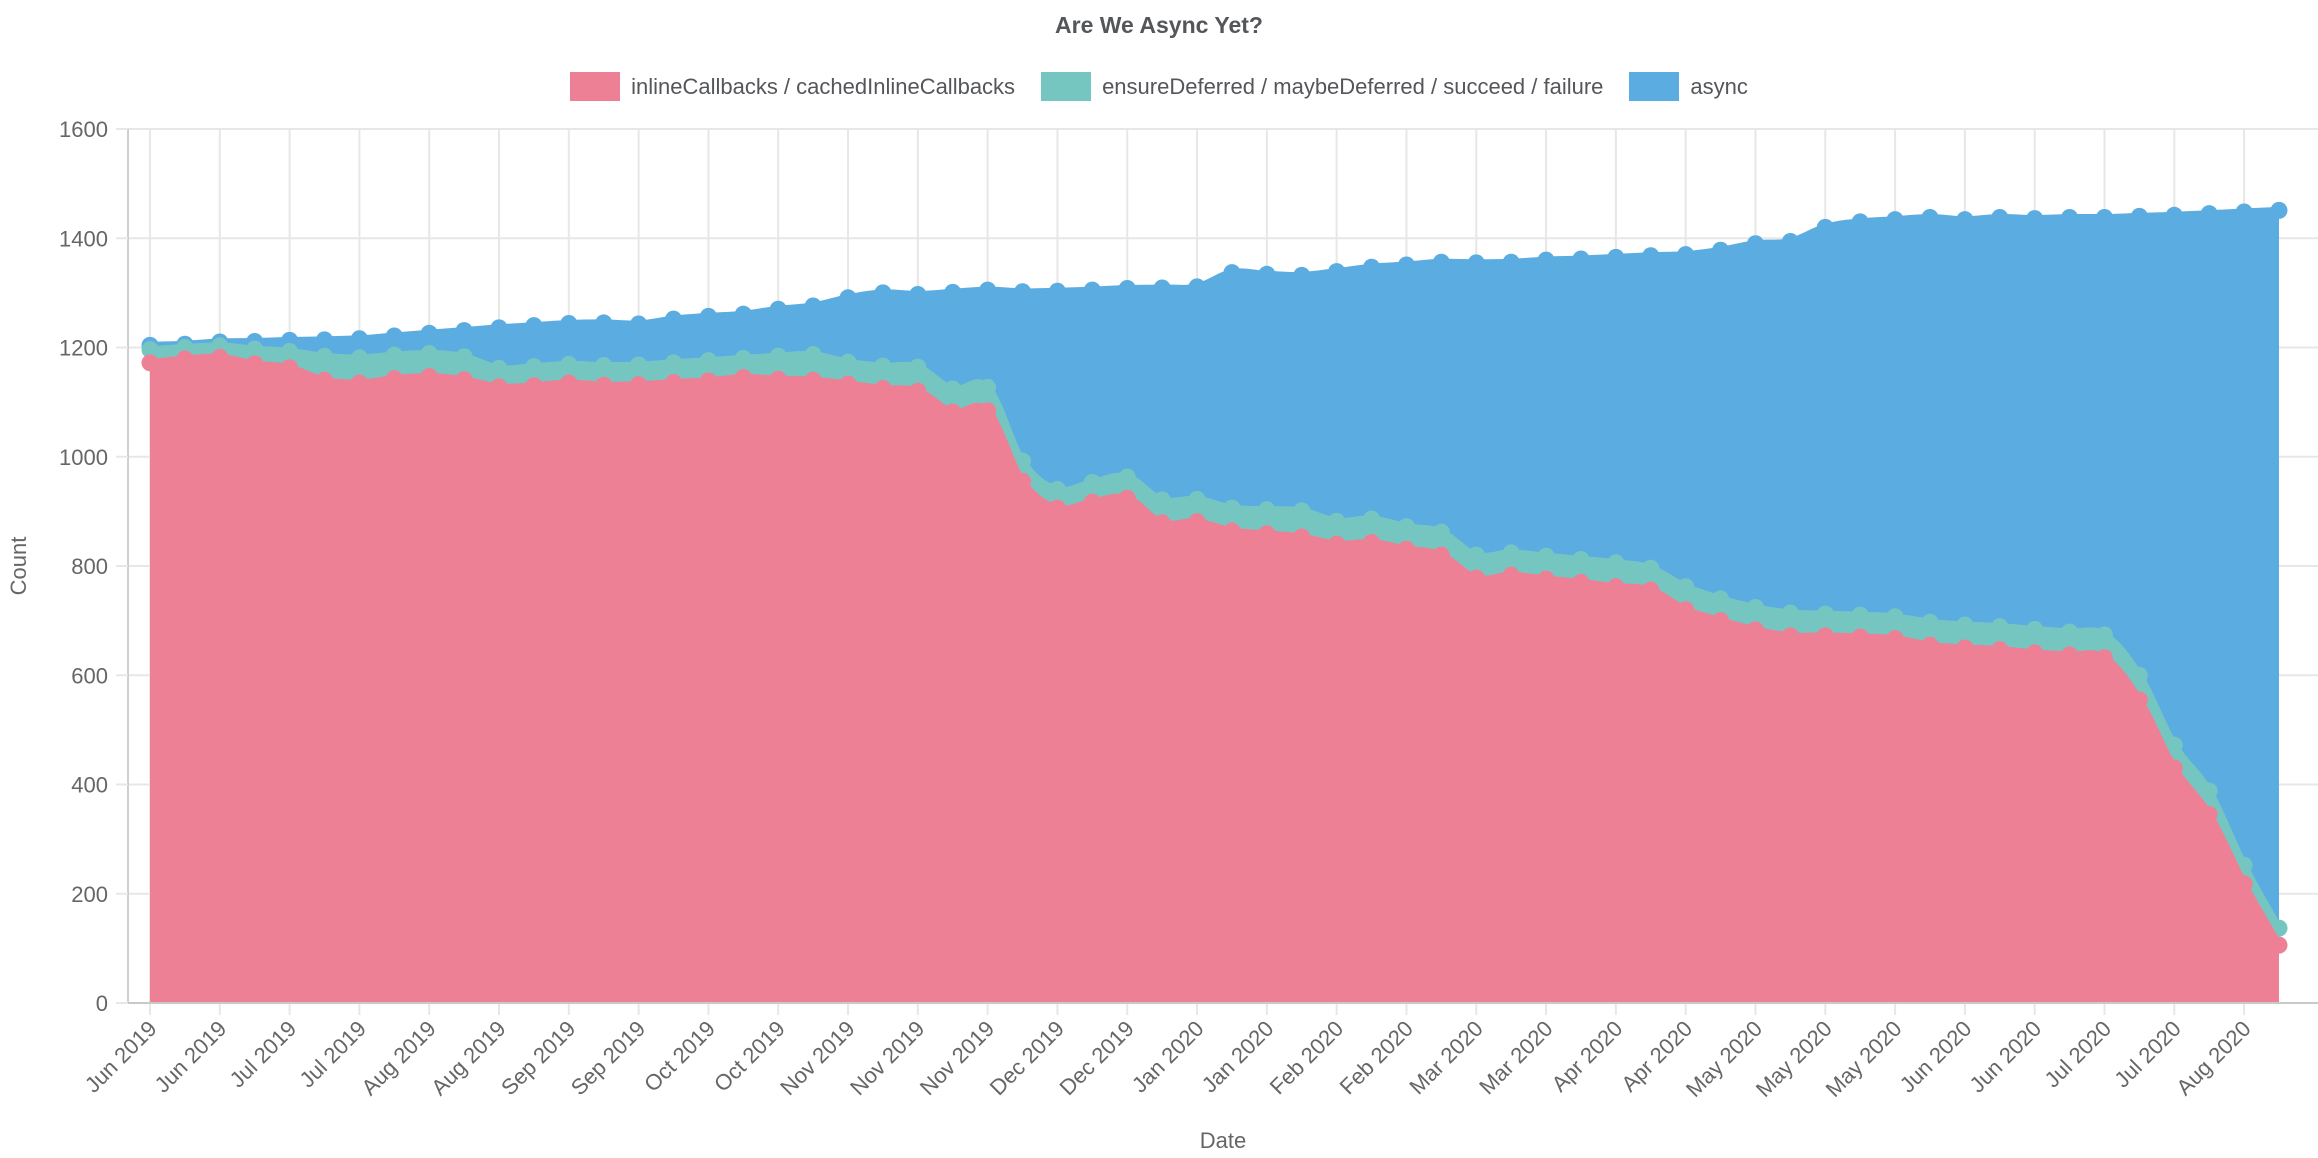 This screenshot has height=1158, width=2318. Describe the element at coordinates (679, 1056) in the screenshot. I see `x-tick-label: Oct 2019` at that location.